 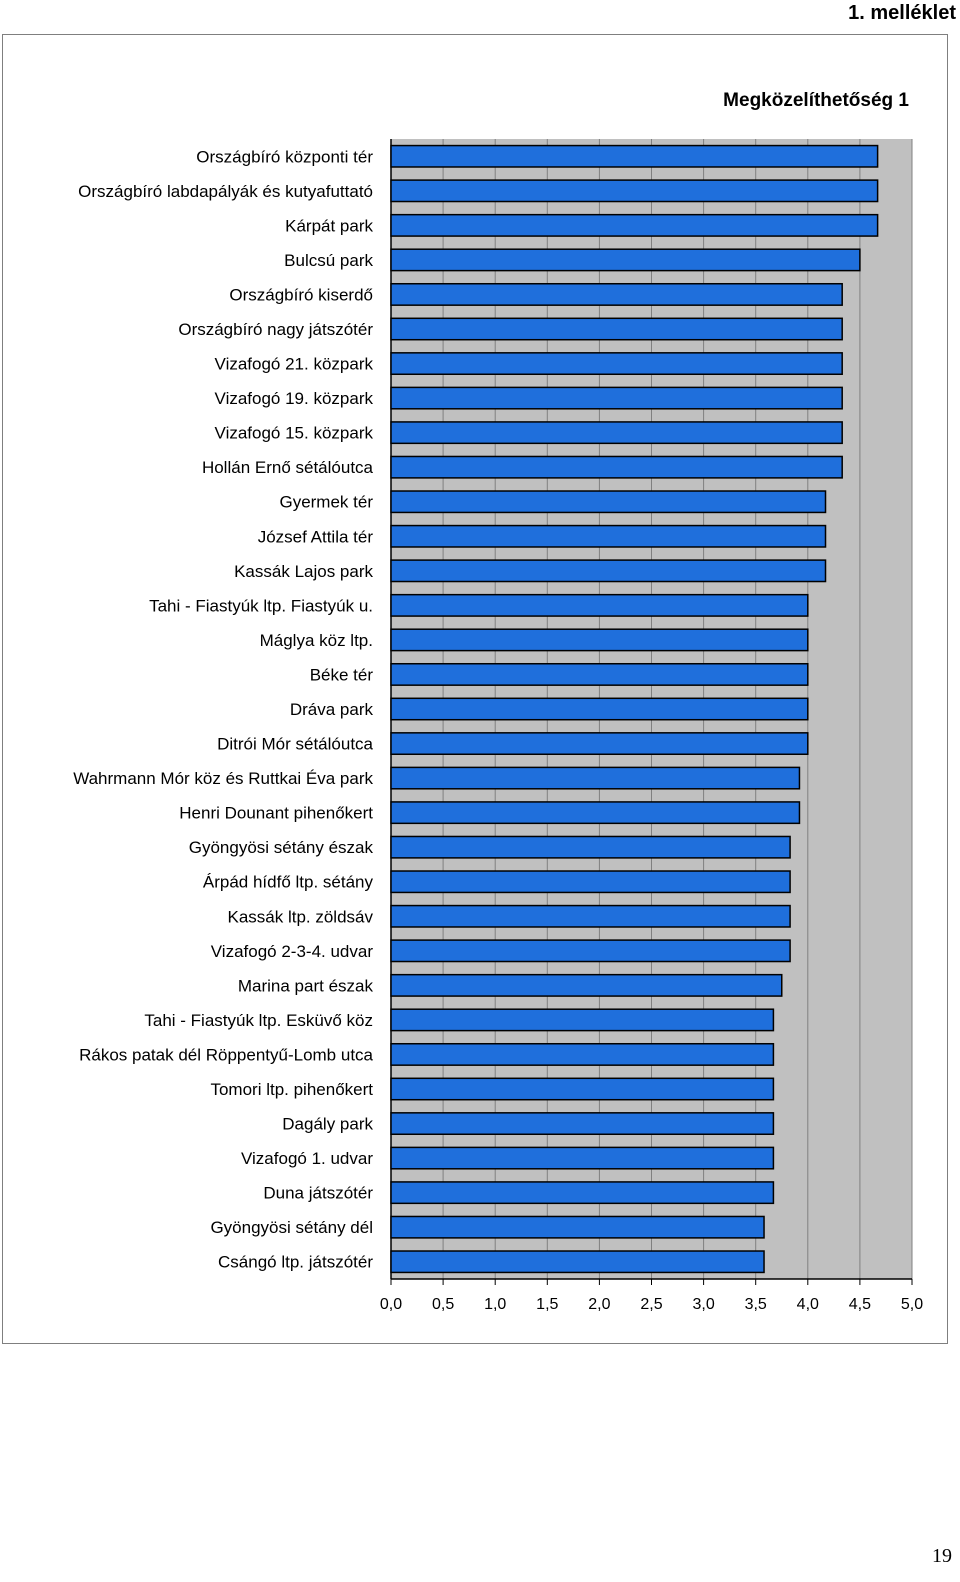 What do you see at coordinates (391, 1304) in the screenshot?
I see `x-tick-label: 0,0` at bounding box center [391, 1304].